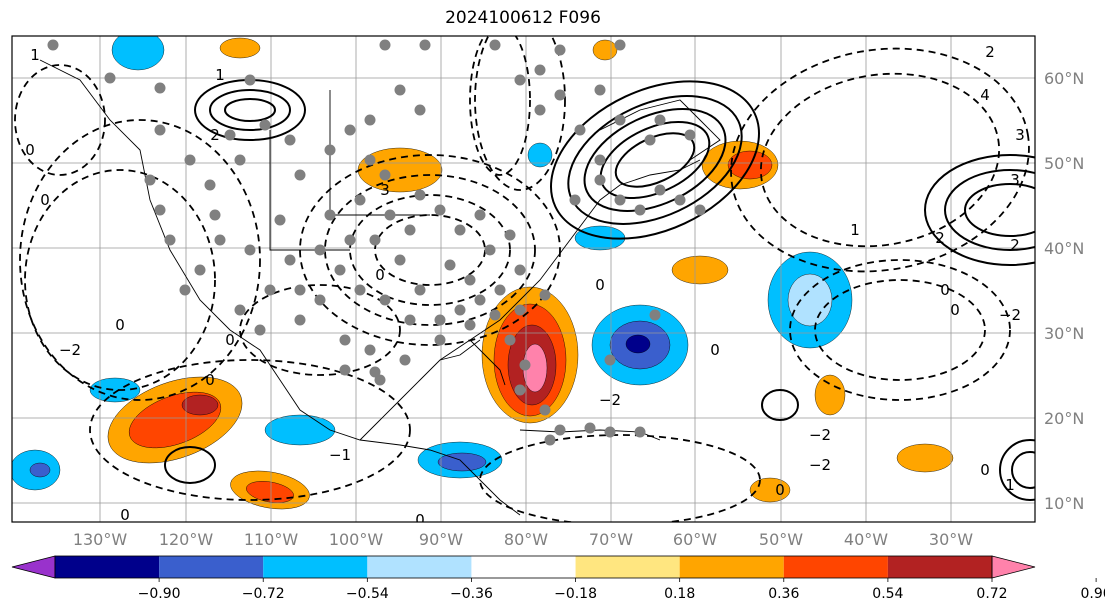 The height and width of the screenshot is (615, 1105). Describe the element at coordinates (887, 594) in the screenshot. I see `colorbar-tick-label: 0.54` at that location.